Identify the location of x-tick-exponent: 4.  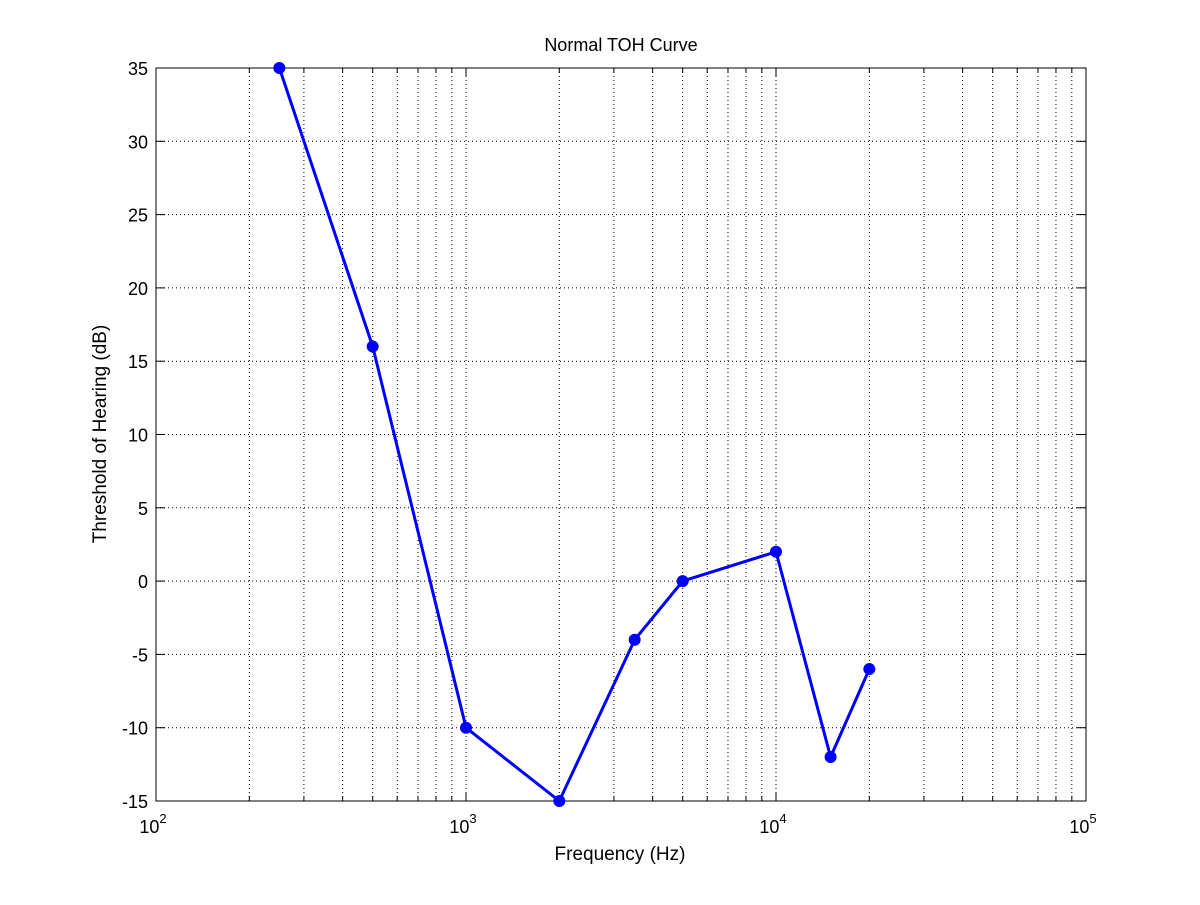
(782, 818).